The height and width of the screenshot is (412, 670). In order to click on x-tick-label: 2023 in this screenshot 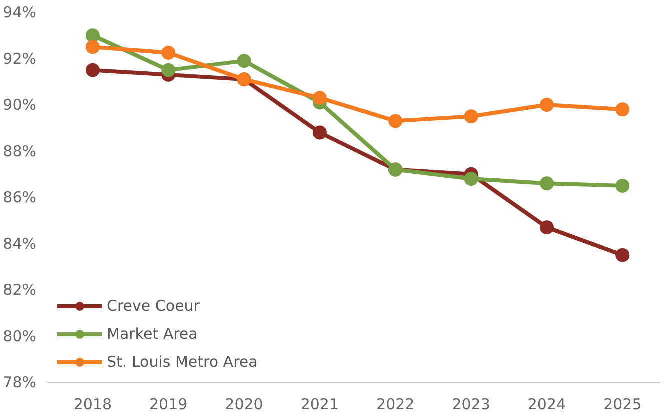, I will do `click(471, 404)`.